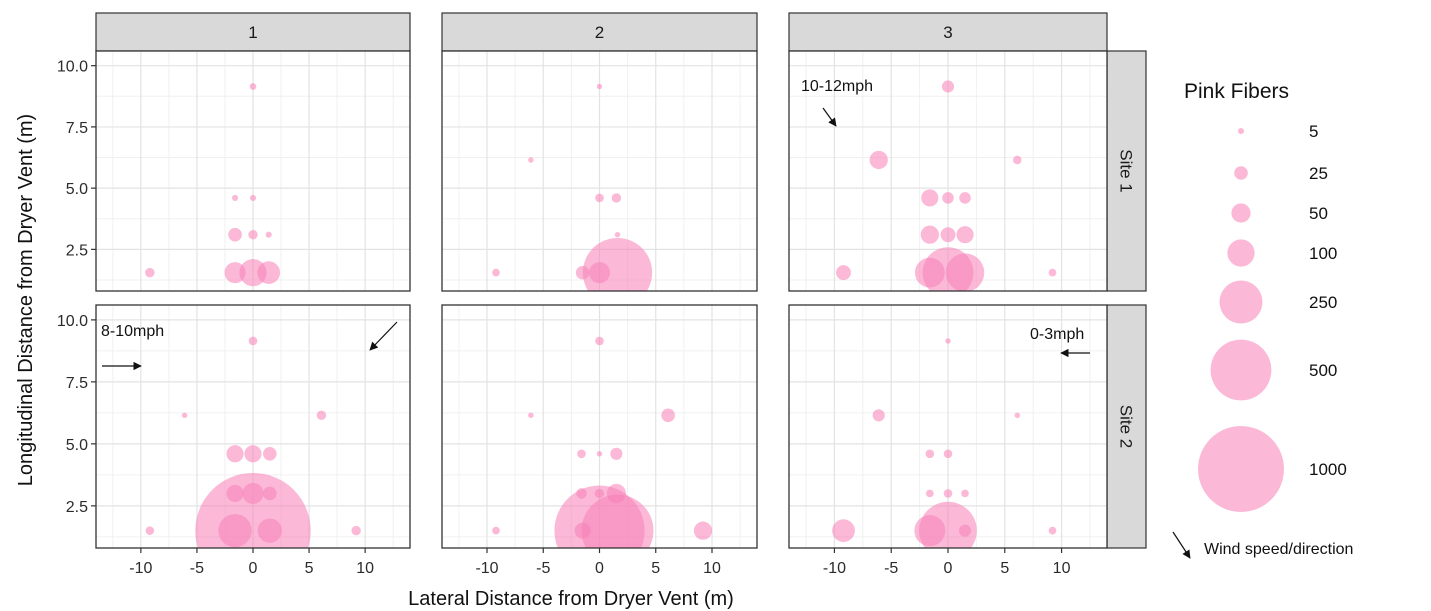  What do you see at coordinates (1057, 334) in the screenshot?
I see `wind-speed-label: 0-3mph` at bounding box center [1057, 334].